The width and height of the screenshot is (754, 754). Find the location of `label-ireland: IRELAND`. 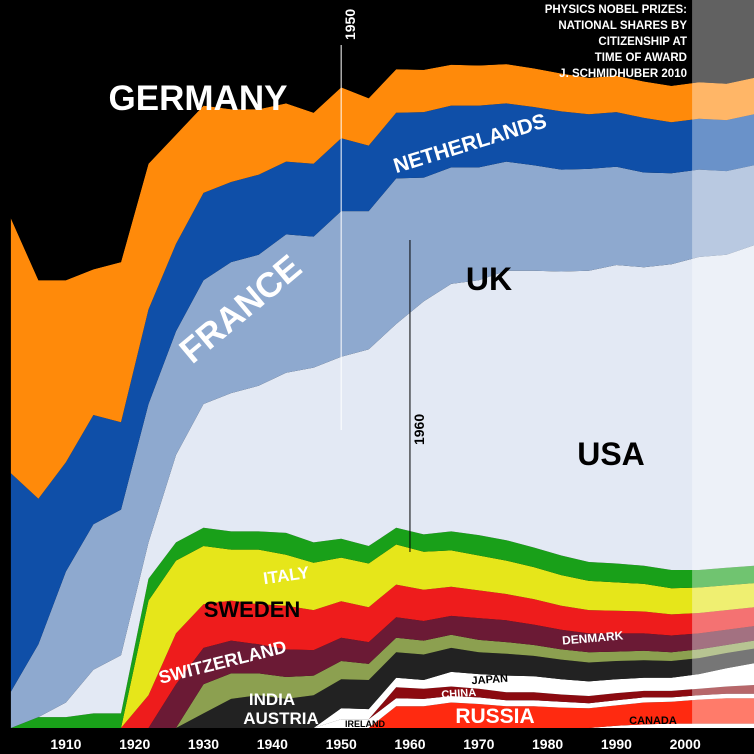

label-ireland: IRELAND is located at coordinates (365, 724).